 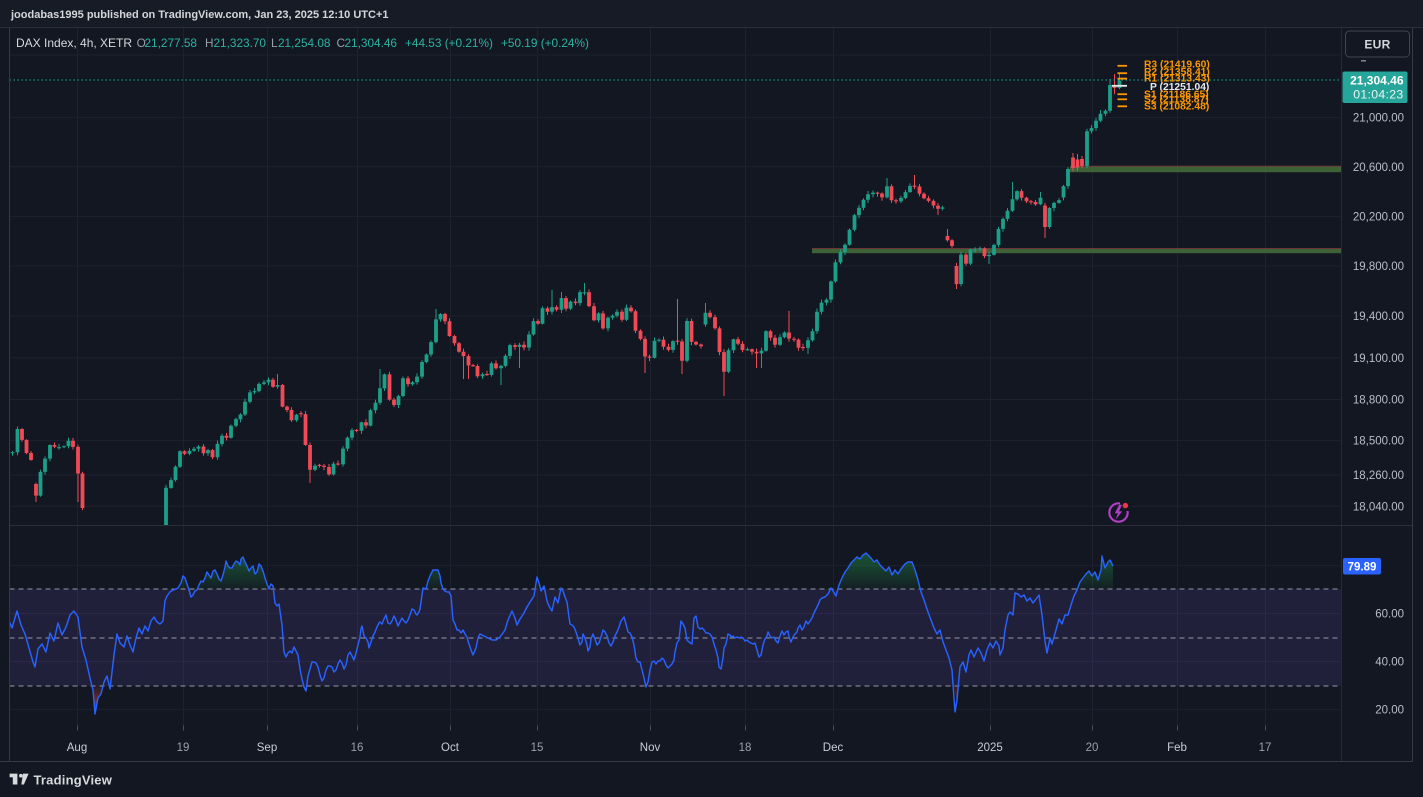 What do you see at coordinates (1176, 107) in the screenshot?
I see `svg-text: S3 (21082.48)` at bounding box center [1176, 107].